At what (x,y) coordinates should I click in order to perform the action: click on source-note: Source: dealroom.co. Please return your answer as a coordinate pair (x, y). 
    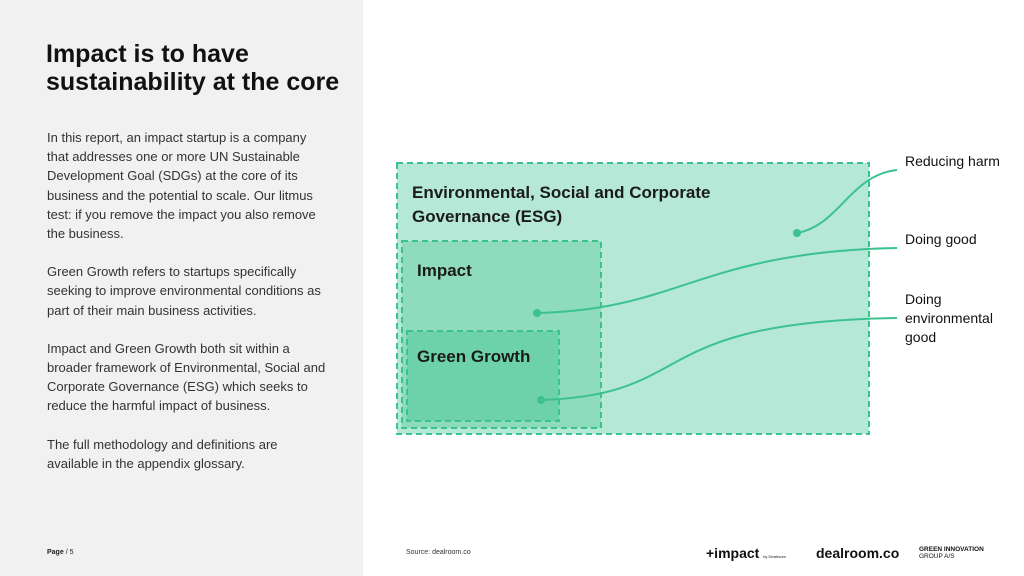
    Looking at the image, I should click on (438, 552).